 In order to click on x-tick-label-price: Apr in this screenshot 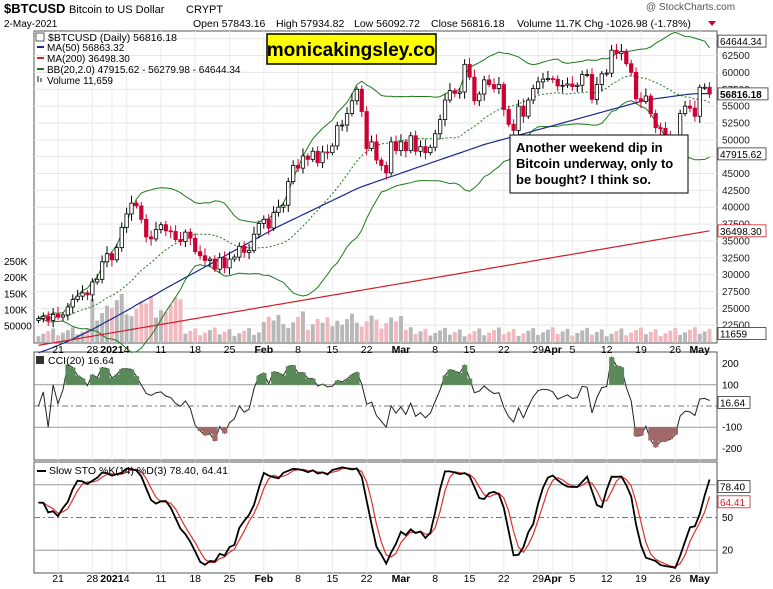, I will do `click(553, 350)`.